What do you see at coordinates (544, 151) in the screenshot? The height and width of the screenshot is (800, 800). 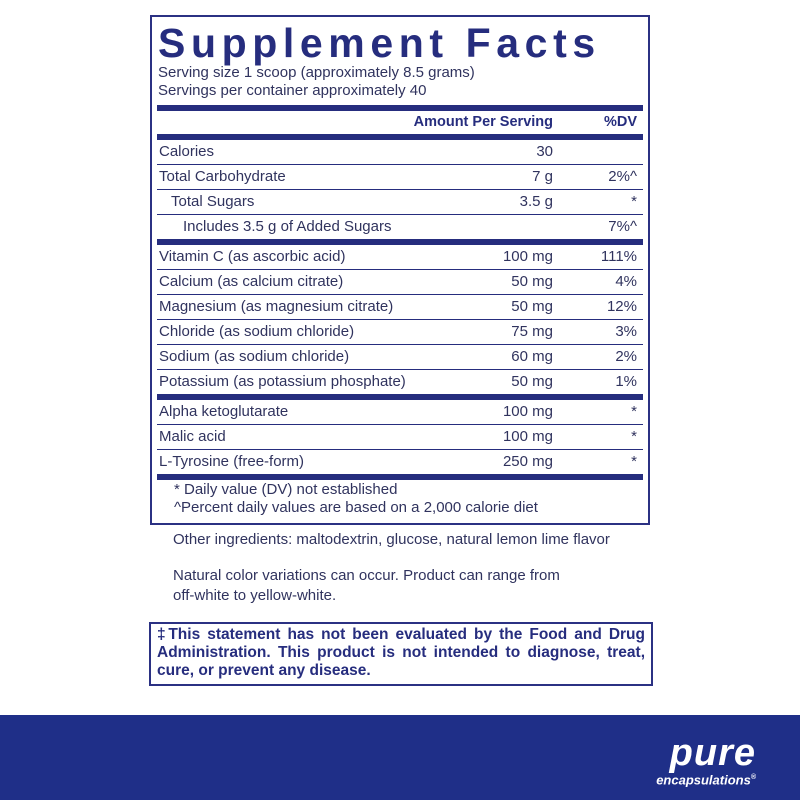 I see `amount: 30` at bounding box center [544, 151].